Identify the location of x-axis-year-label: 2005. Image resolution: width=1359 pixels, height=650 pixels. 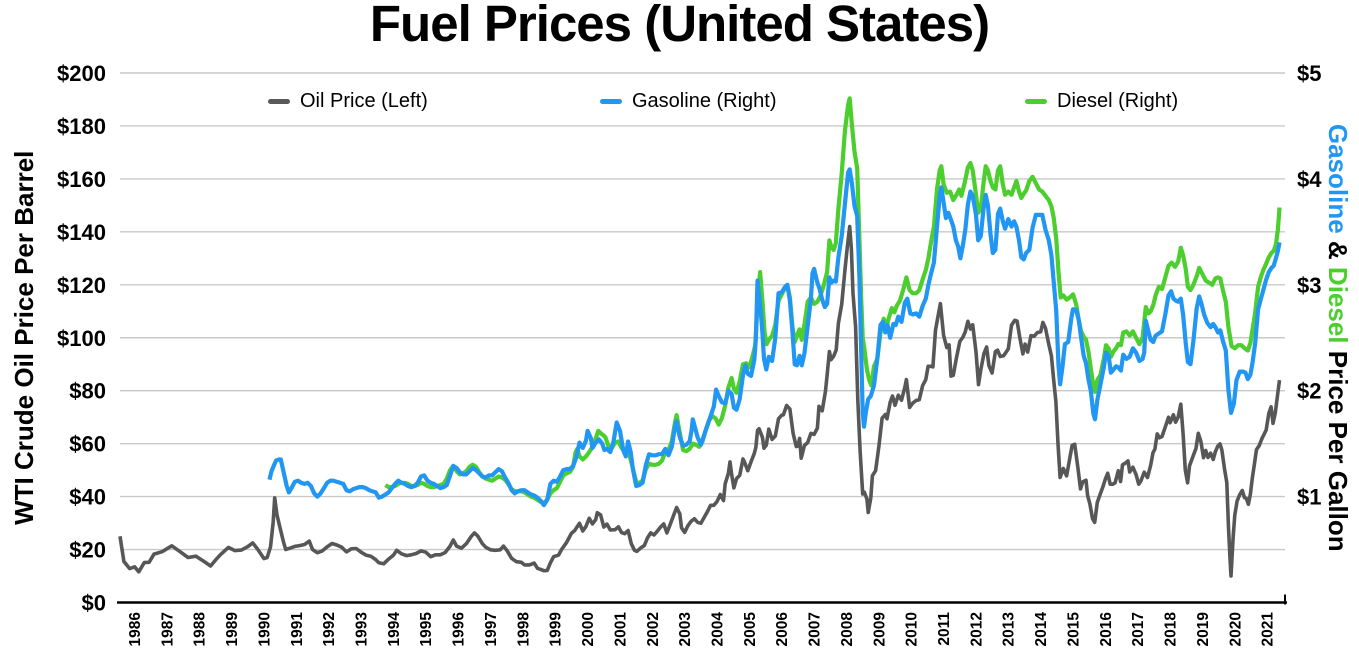
(750, 629).